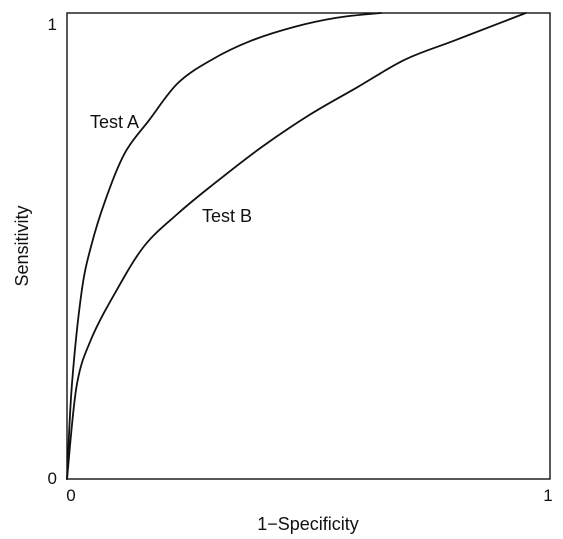  What do you see at coordinates (227, 216) in the screenshot?
I see `test-b-label: Test B` at bounding box center [227, 216].